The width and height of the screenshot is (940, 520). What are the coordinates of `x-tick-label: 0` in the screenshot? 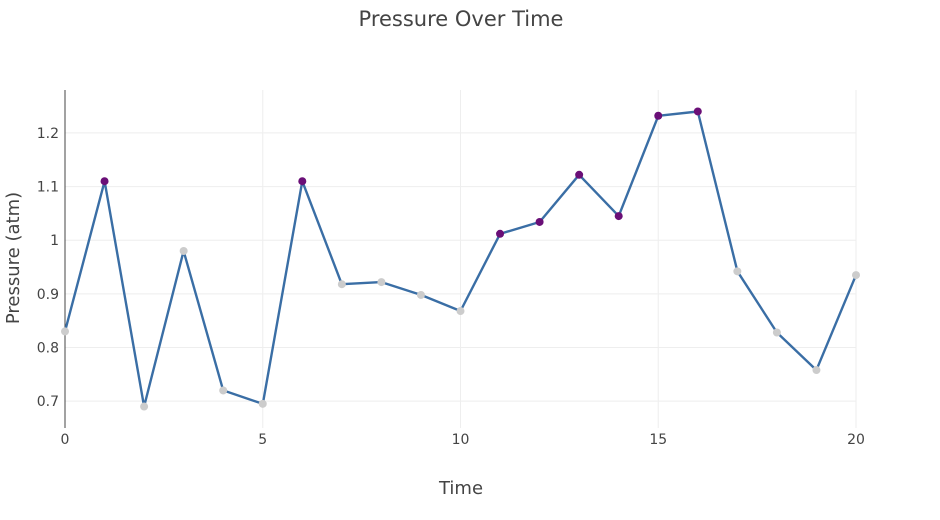 It's located at (65, 440).